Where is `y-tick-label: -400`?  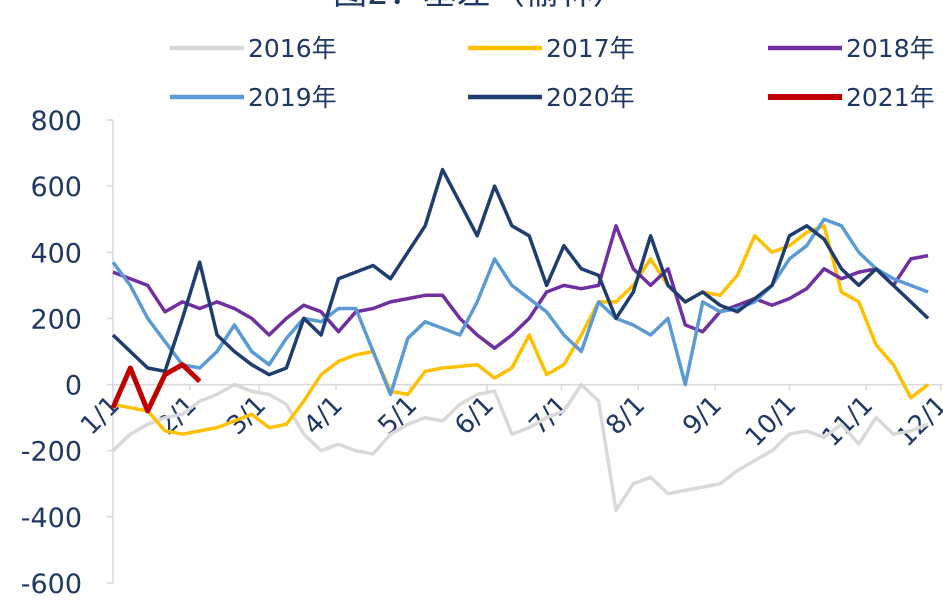 y-tick-label: -400 is located at coordinates (51, 518).